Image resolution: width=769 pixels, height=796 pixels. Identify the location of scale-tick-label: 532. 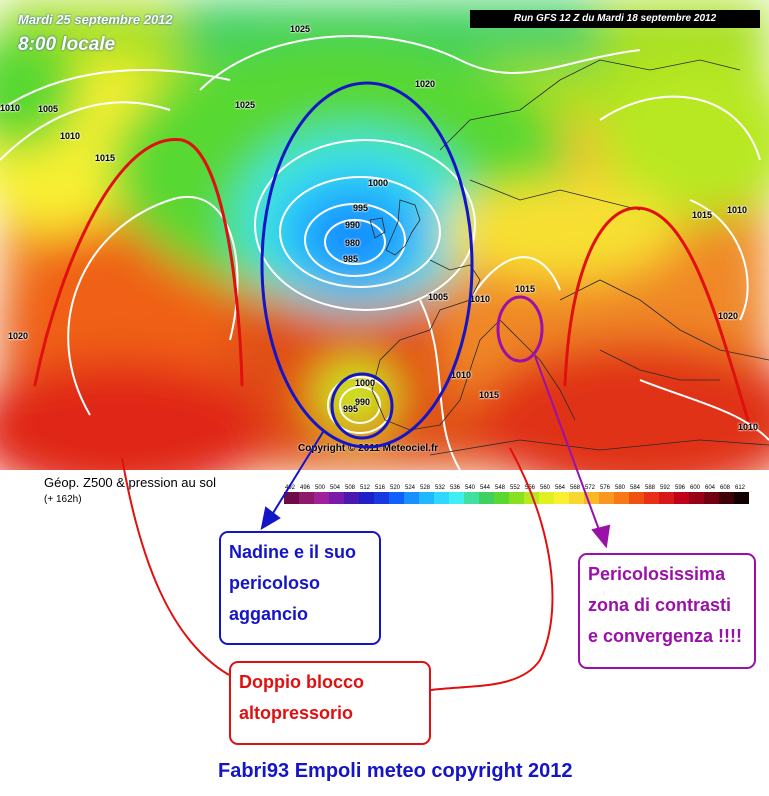
(440, 488).